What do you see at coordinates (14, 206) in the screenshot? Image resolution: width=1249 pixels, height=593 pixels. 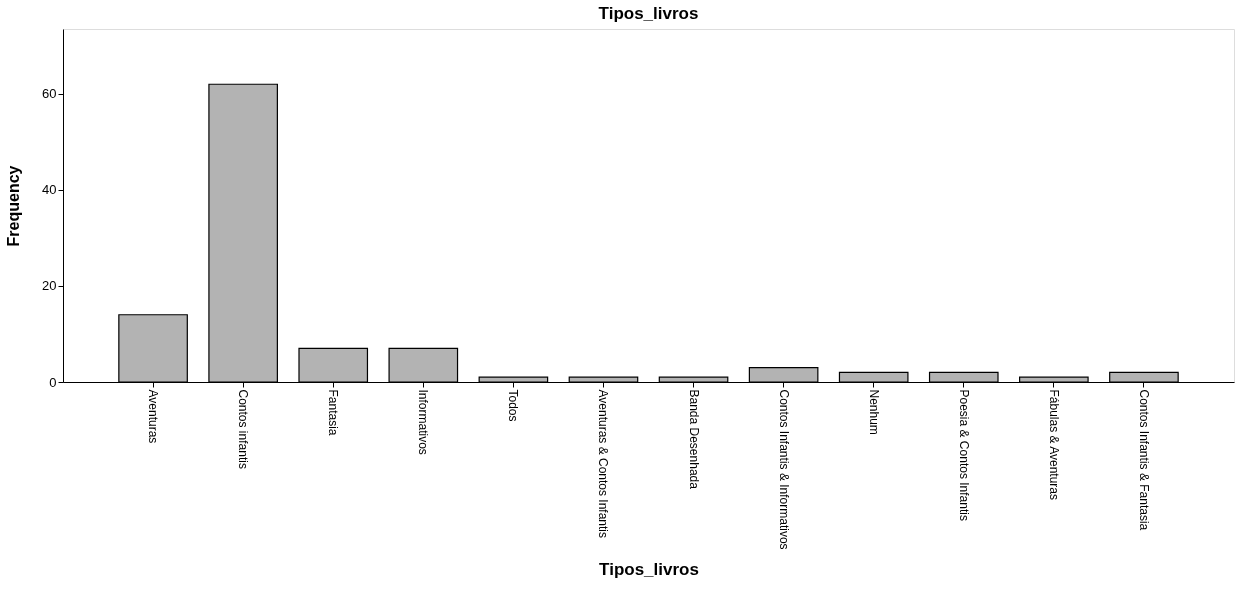 I see `y-axis-title: Frequency` at bounding box center [14, 206].